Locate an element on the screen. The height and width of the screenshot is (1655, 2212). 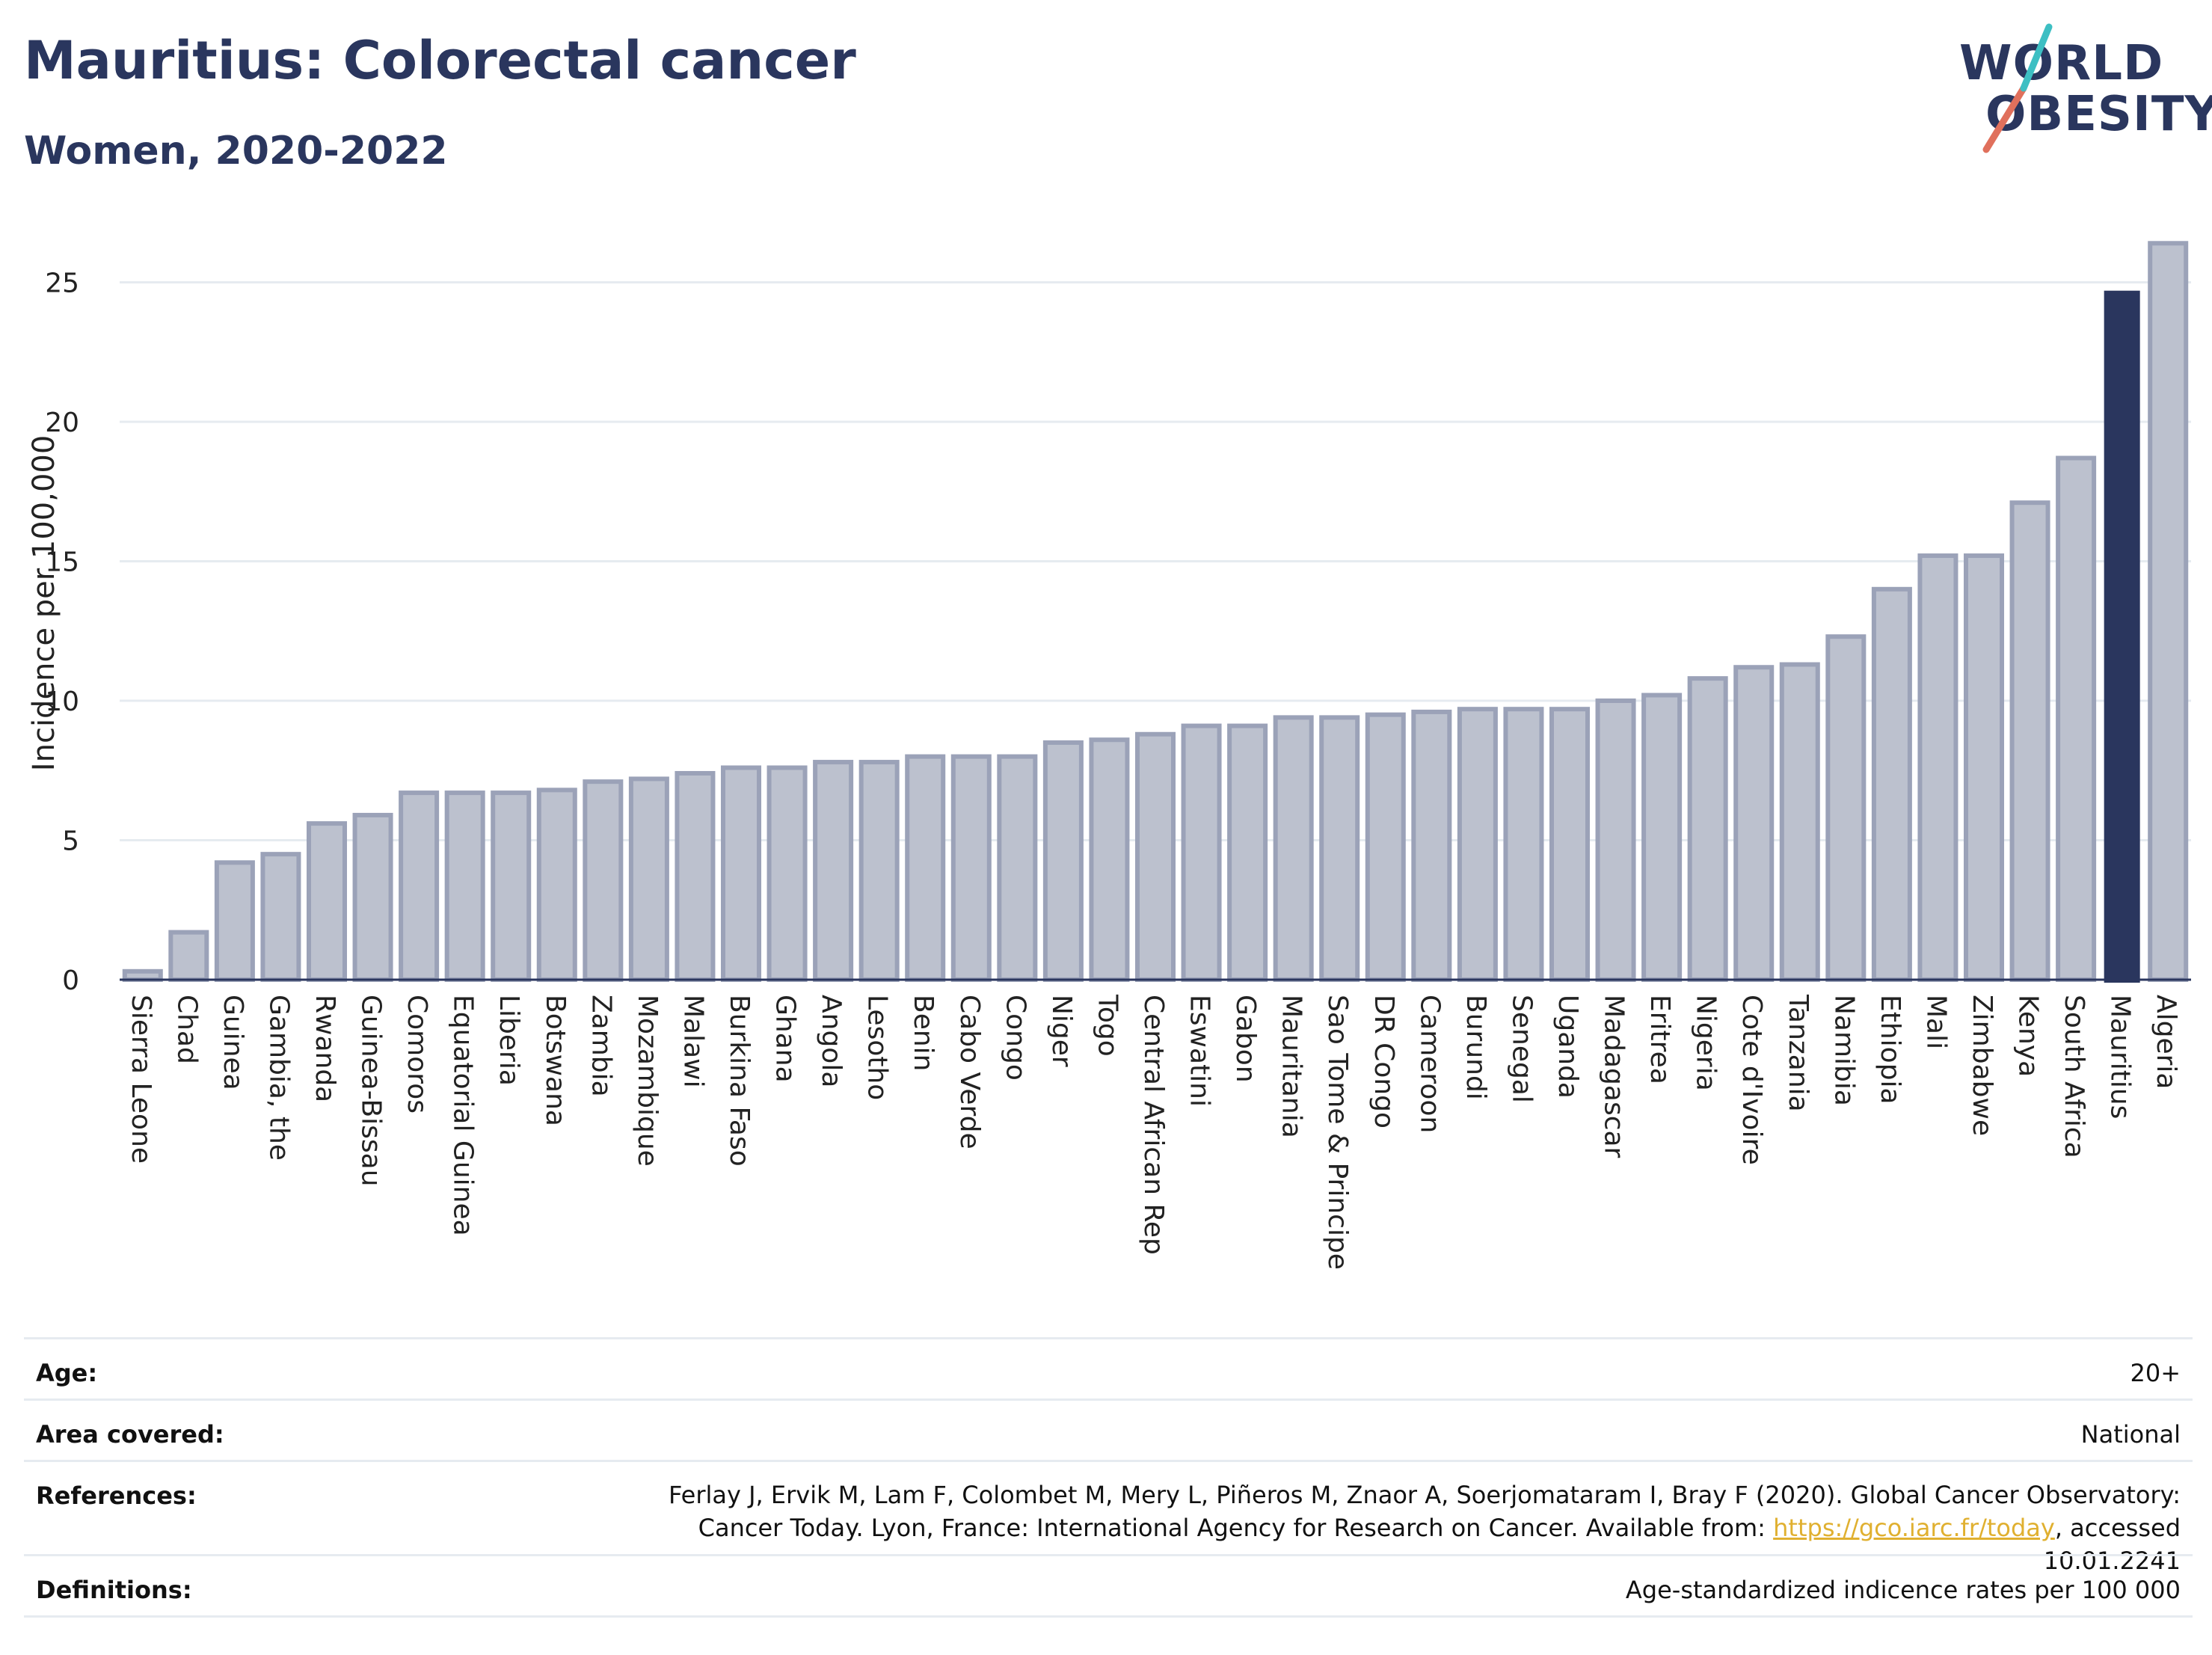
x-tick-label: Guinea is located at coordinates (233, 1042).